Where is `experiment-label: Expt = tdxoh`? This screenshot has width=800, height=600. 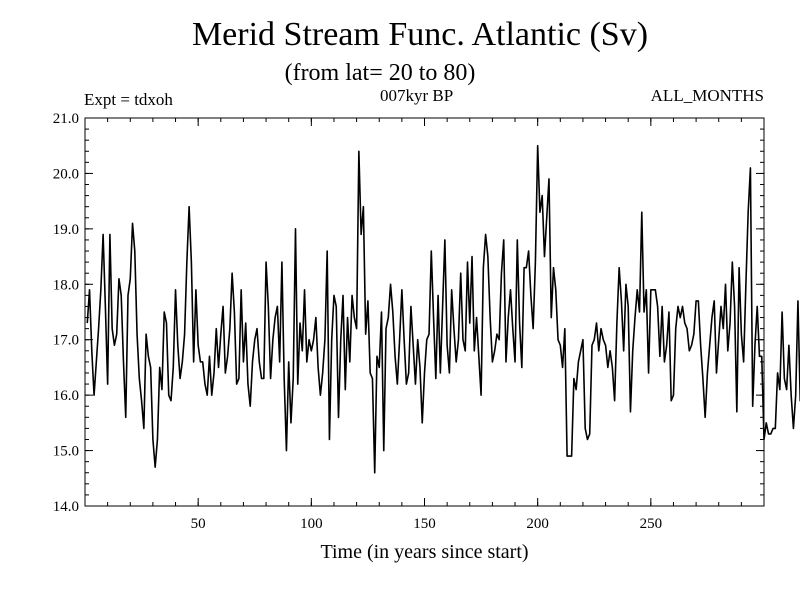 experiment-label: Expt = tdxoh is located at coordinates (128, 99).